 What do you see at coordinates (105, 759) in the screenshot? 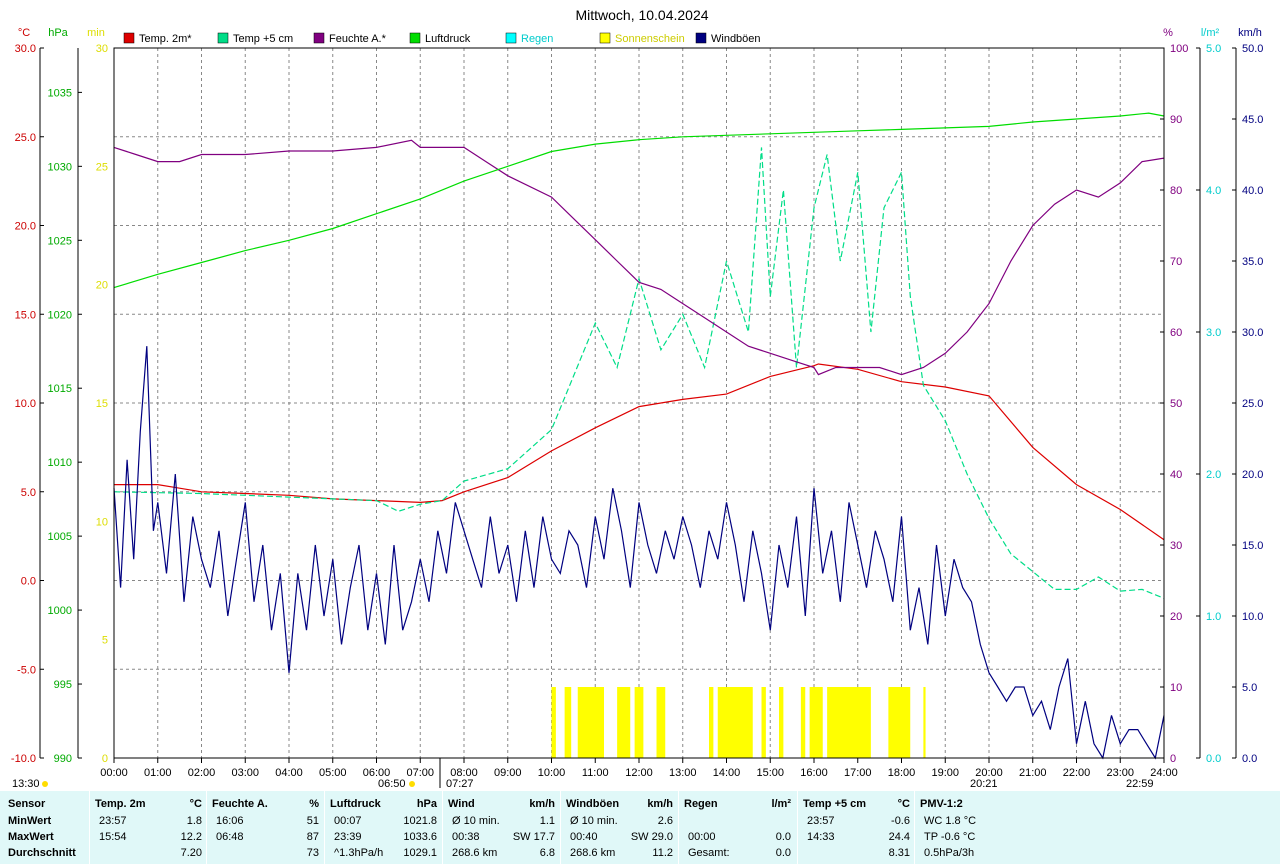
I see `sunshine-tick-label: 0` at bounding box center [105, 759].